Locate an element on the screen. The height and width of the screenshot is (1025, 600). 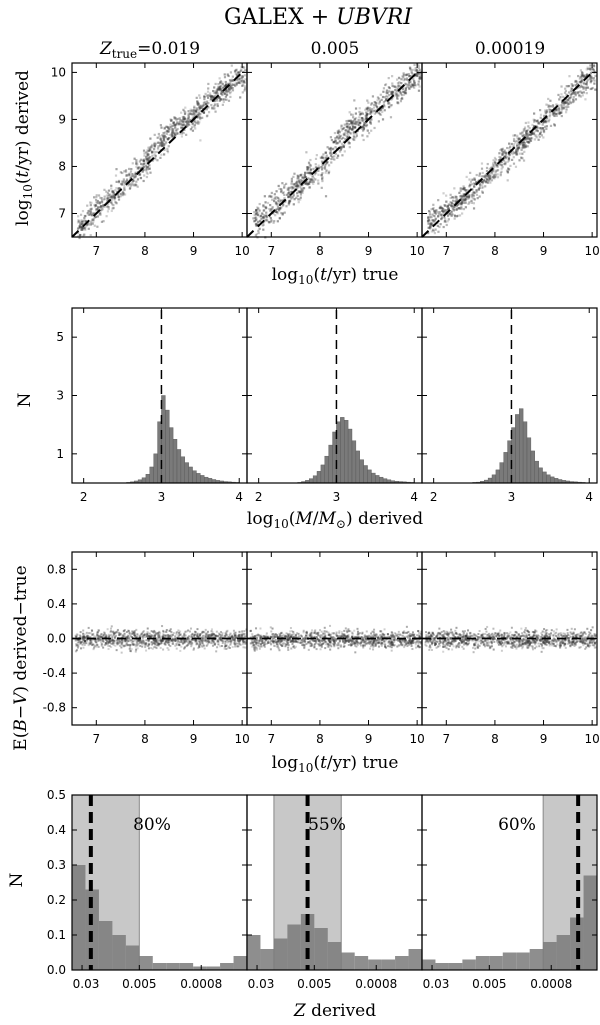
mass-xtick-label: 3 is located at coordinates (337, 497).